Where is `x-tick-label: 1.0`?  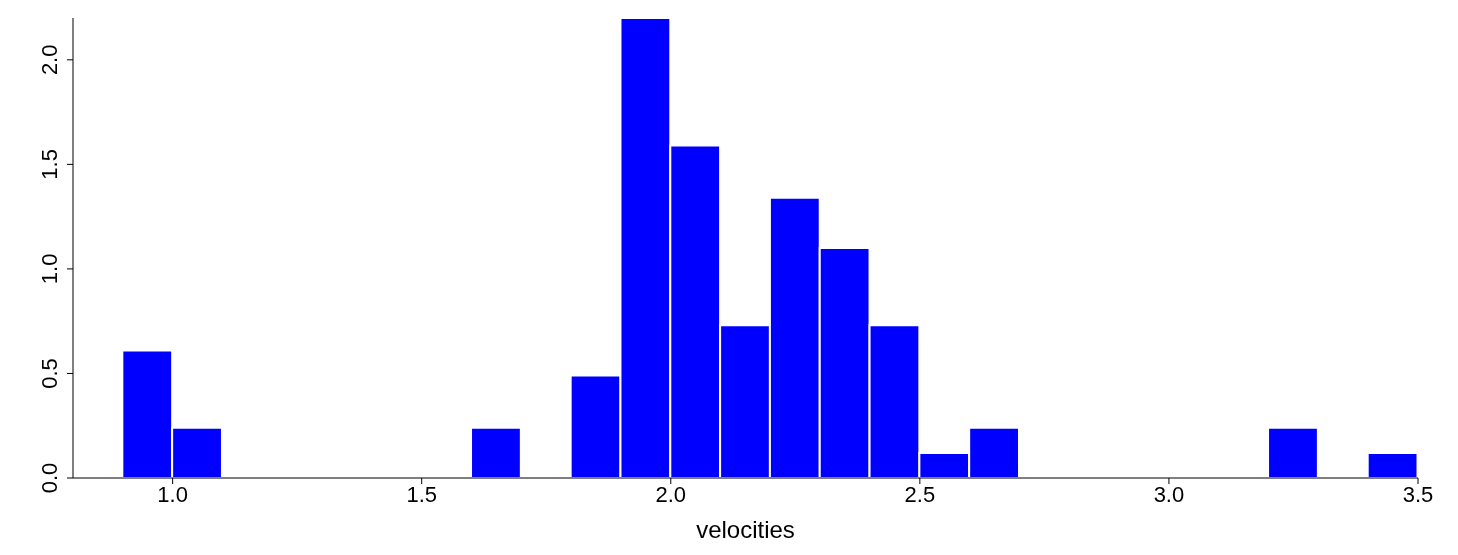
x-tick-label: 1.0 is located at coordinates (172, 494).